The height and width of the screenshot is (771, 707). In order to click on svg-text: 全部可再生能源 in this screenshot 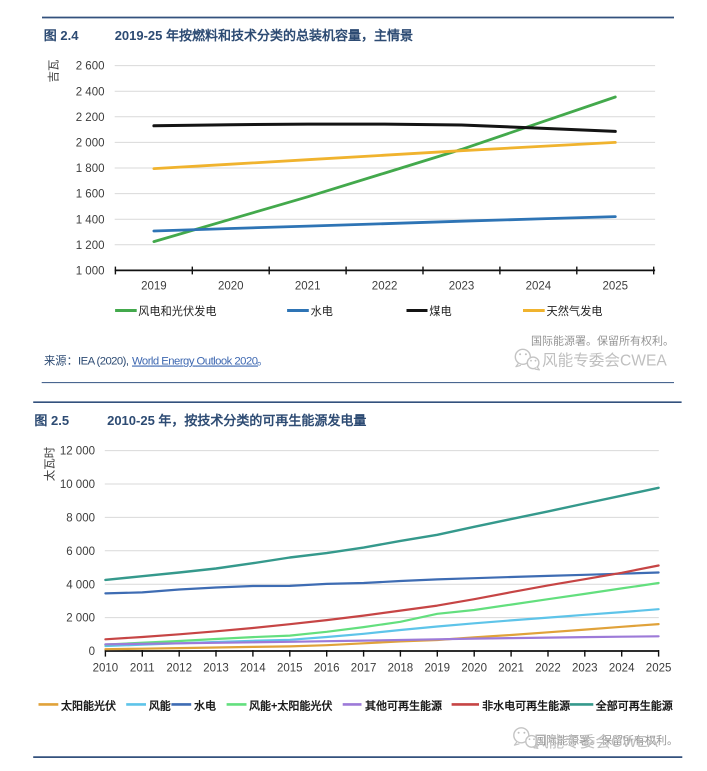, I will do `click(634, 706)`.